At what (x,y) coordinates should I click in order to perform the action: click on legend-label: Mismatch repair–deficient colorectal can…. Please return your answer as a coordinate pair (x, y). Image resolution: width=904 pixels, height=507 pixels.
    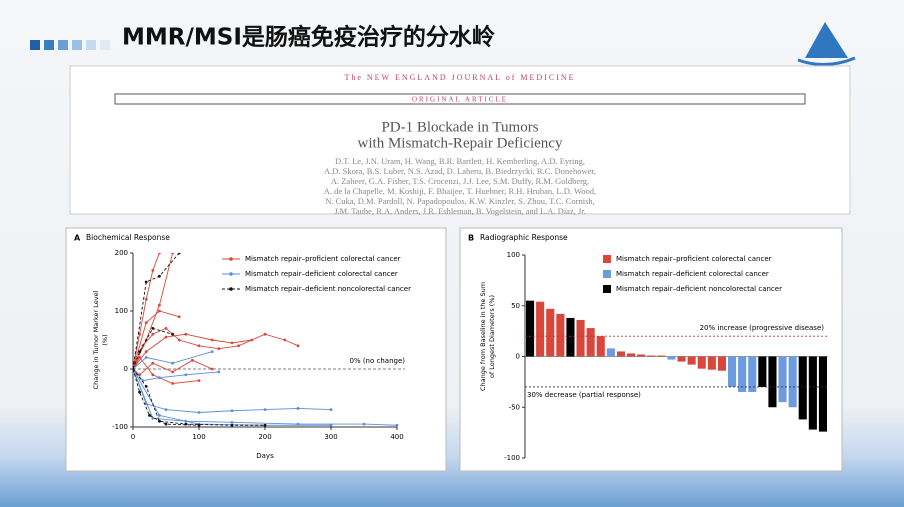
    Looking at the image, I should click on (692, 274).